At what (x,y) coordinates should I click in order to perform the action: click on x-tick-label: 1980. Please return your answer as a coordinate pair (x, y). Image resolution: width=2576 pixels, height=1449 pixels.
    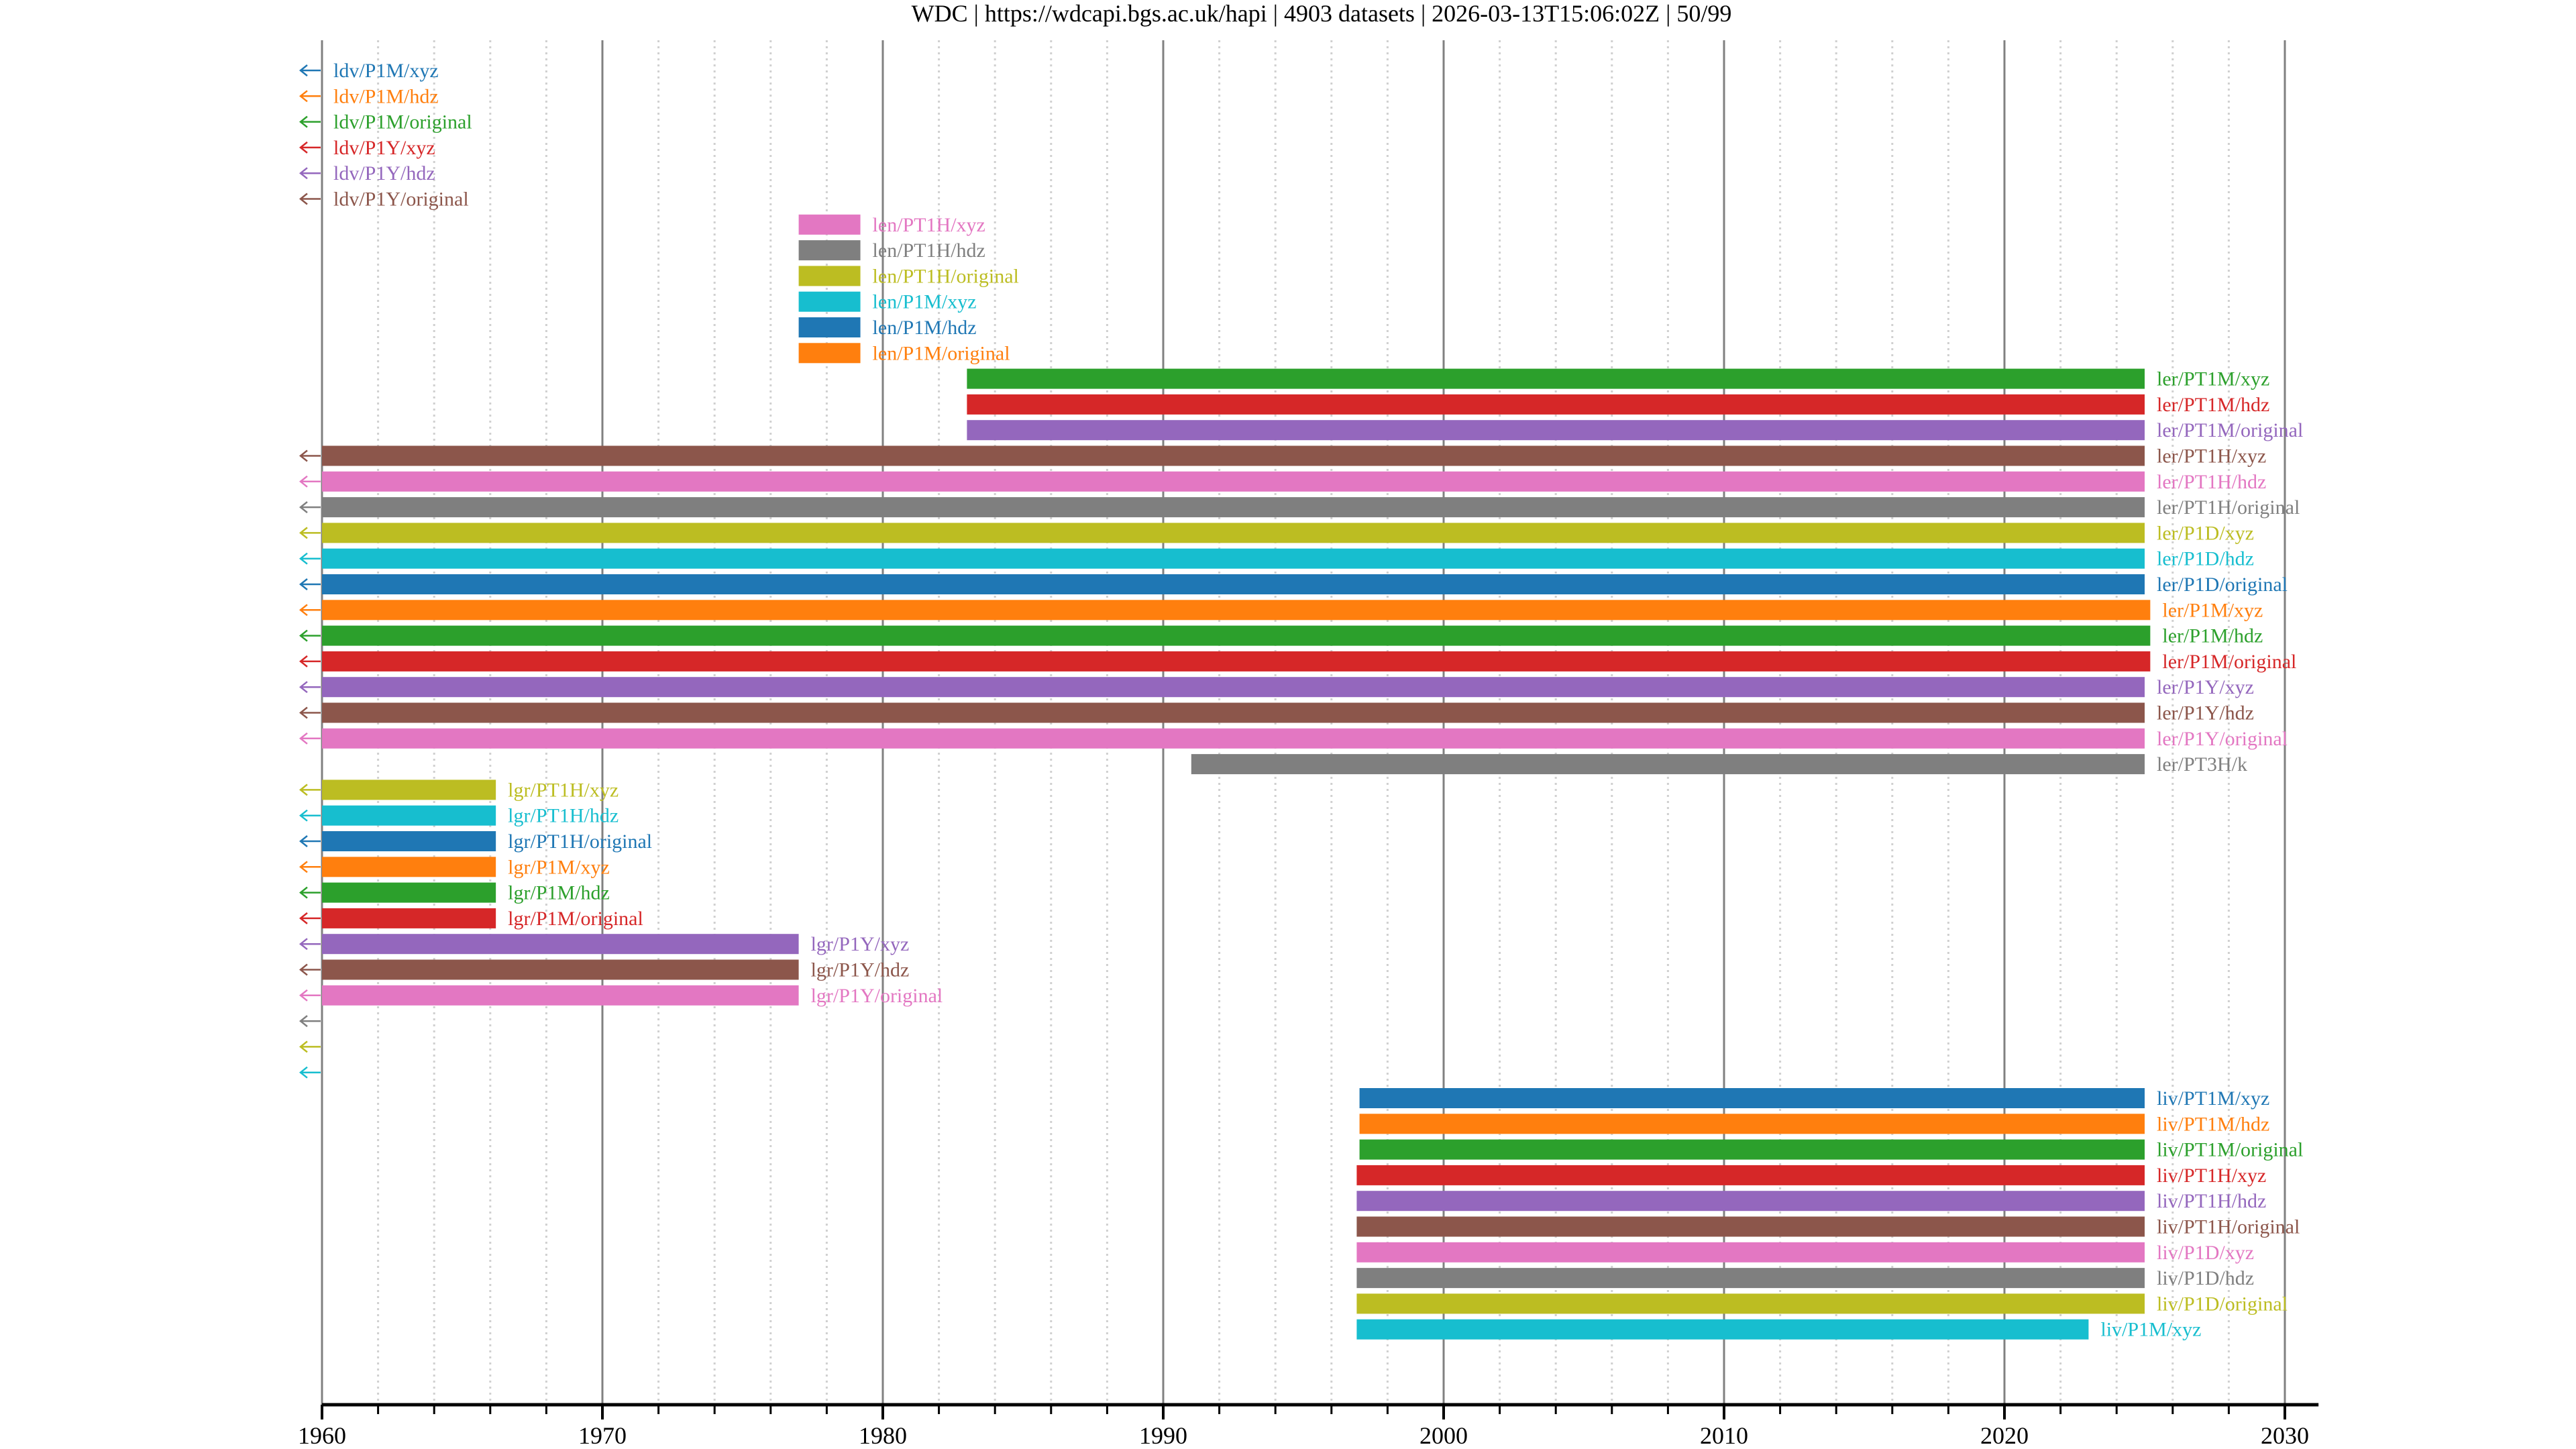
    Looking at the image, I should click on (883, 1435).